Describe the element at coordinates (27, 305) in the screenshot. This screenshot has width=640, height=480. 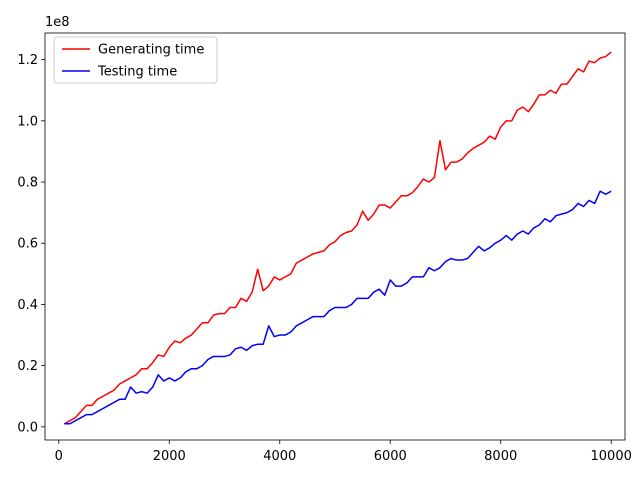
I see `y-tick-label: 0.4` at that location.